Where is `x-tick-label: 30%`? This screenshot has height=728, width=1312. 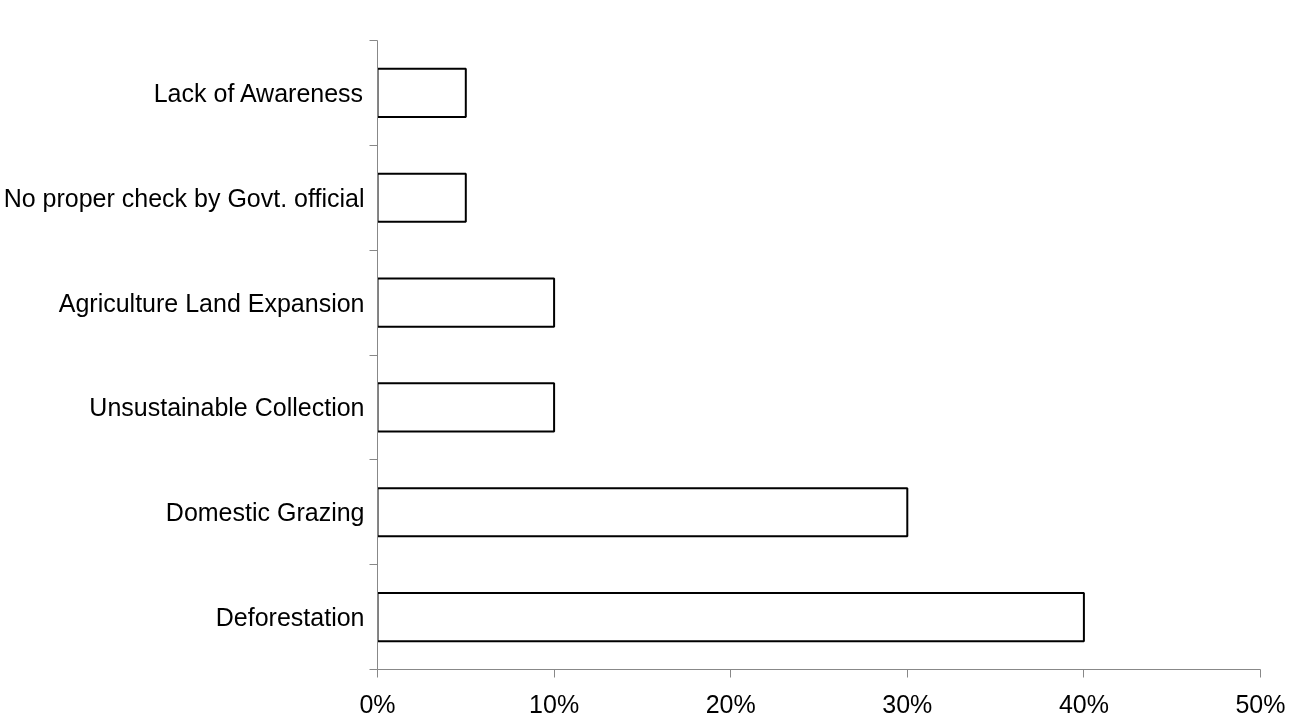
x-tick-label: 30% is located at coordinates (907, 703).